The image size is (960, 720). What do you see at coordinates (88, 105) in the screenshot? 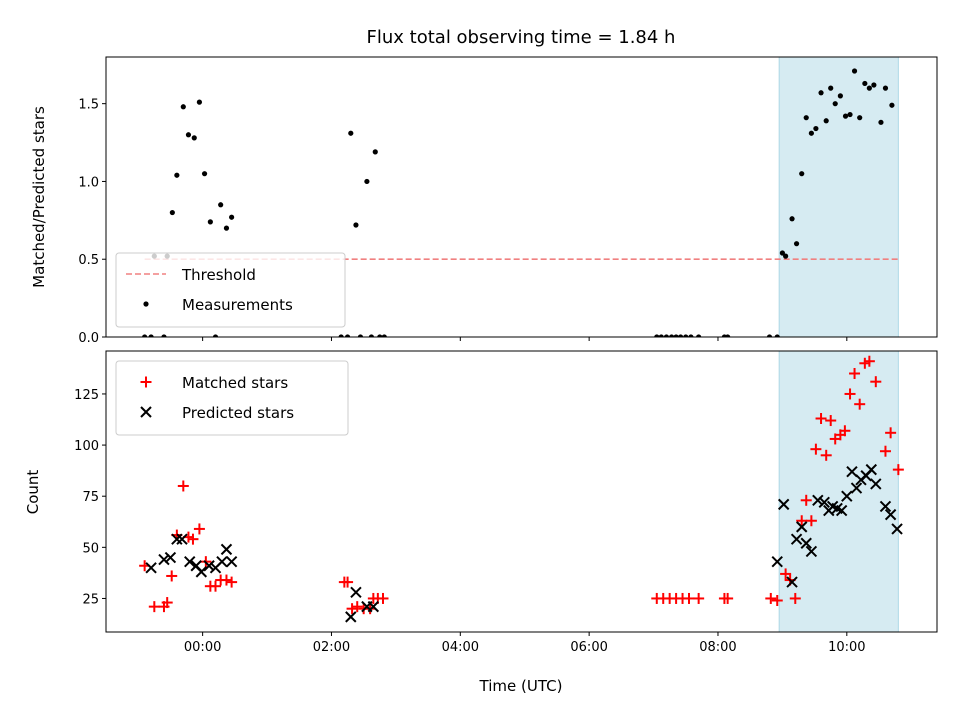
I see `y-tick-label: 1.5` at bounding box center [88, 105].